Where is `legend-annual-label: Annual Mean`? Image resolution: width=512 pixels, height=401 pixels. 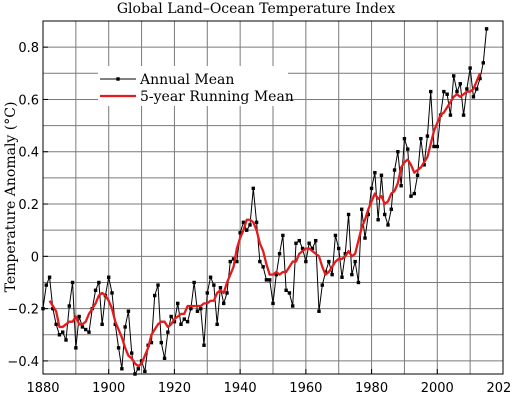 legend-annual-label: Annual Mean is located at coordinates (186, 80).